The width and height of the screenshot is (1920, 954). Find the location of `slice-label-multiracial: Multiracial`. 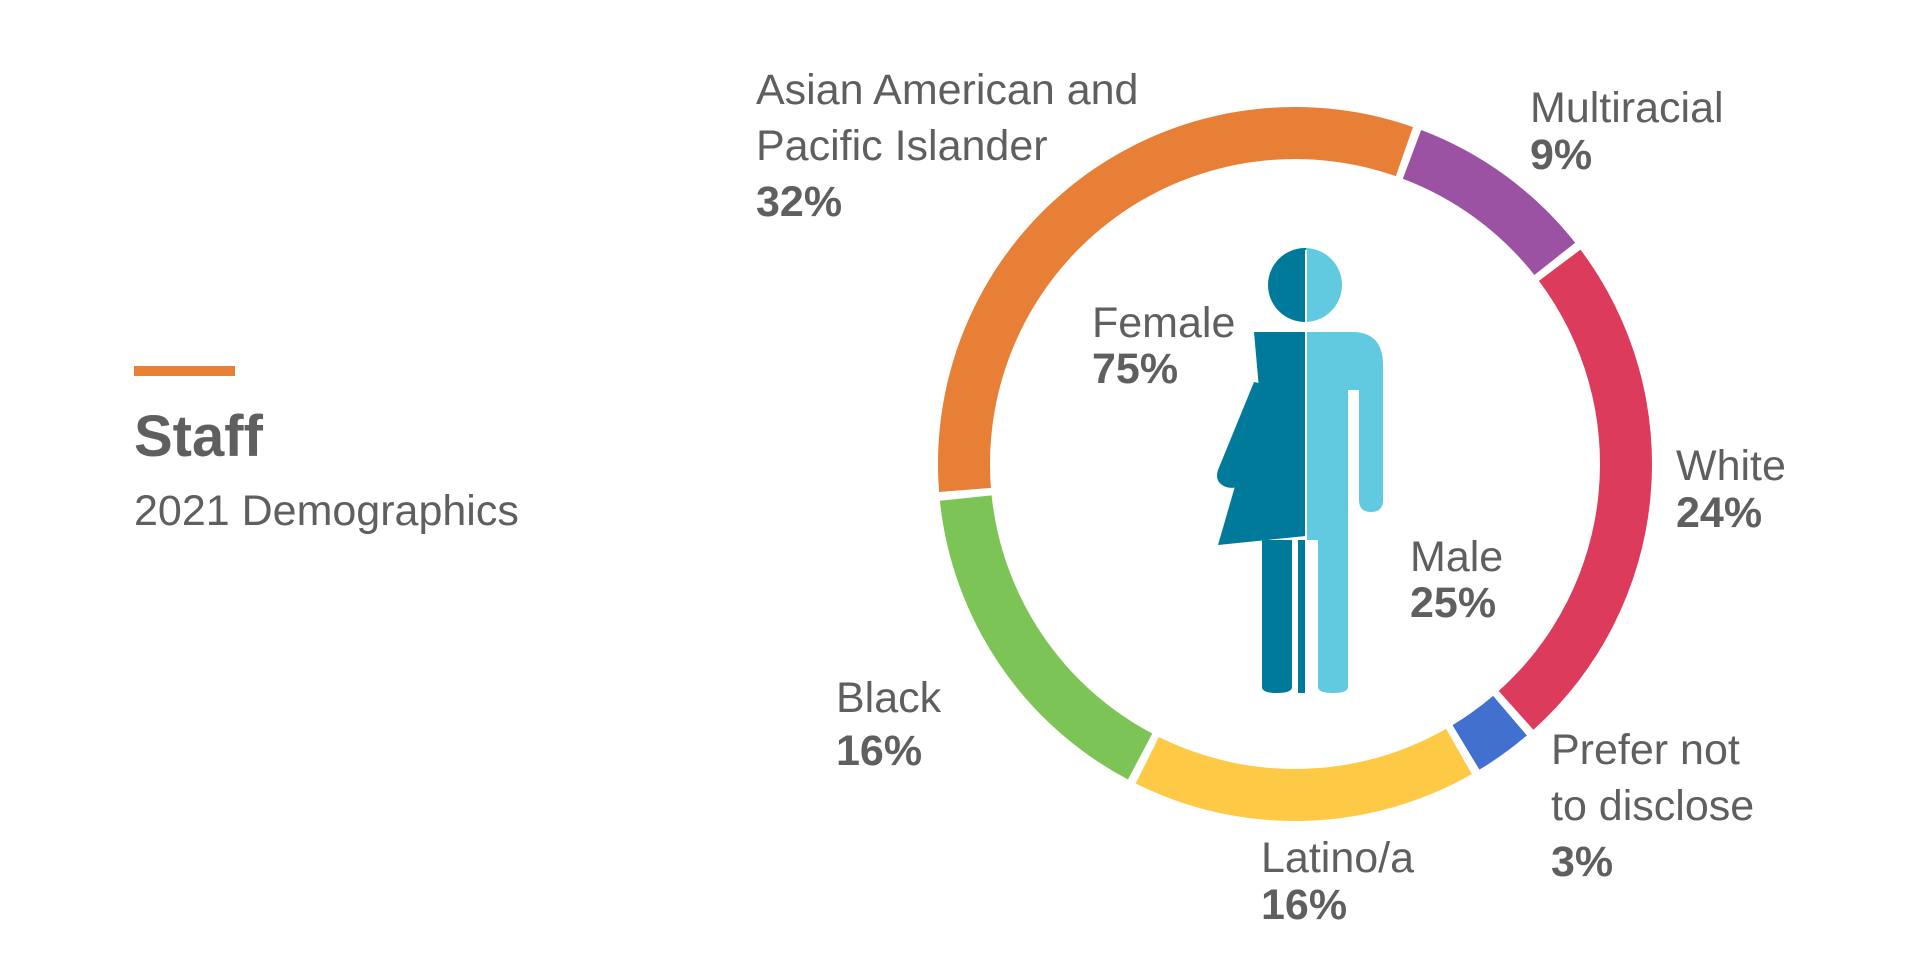

slice-label-multiracial: Multiracial is located at coordinates (1627, 108).